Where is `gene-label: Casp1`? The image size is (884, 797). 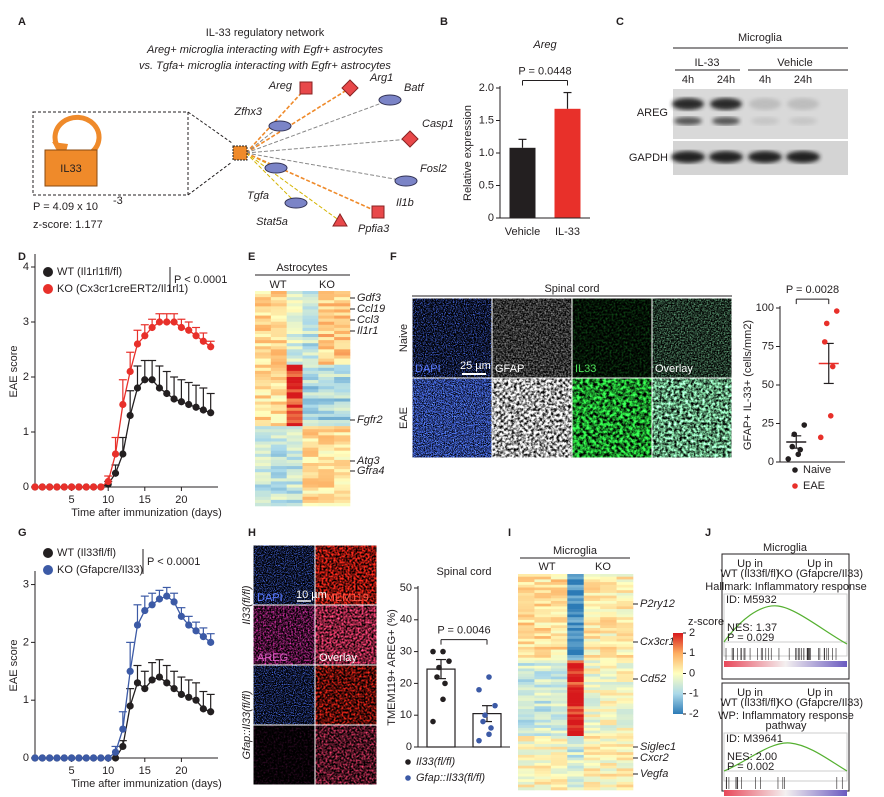 gene-label: Casp1 is located at coordinates (438, 124).